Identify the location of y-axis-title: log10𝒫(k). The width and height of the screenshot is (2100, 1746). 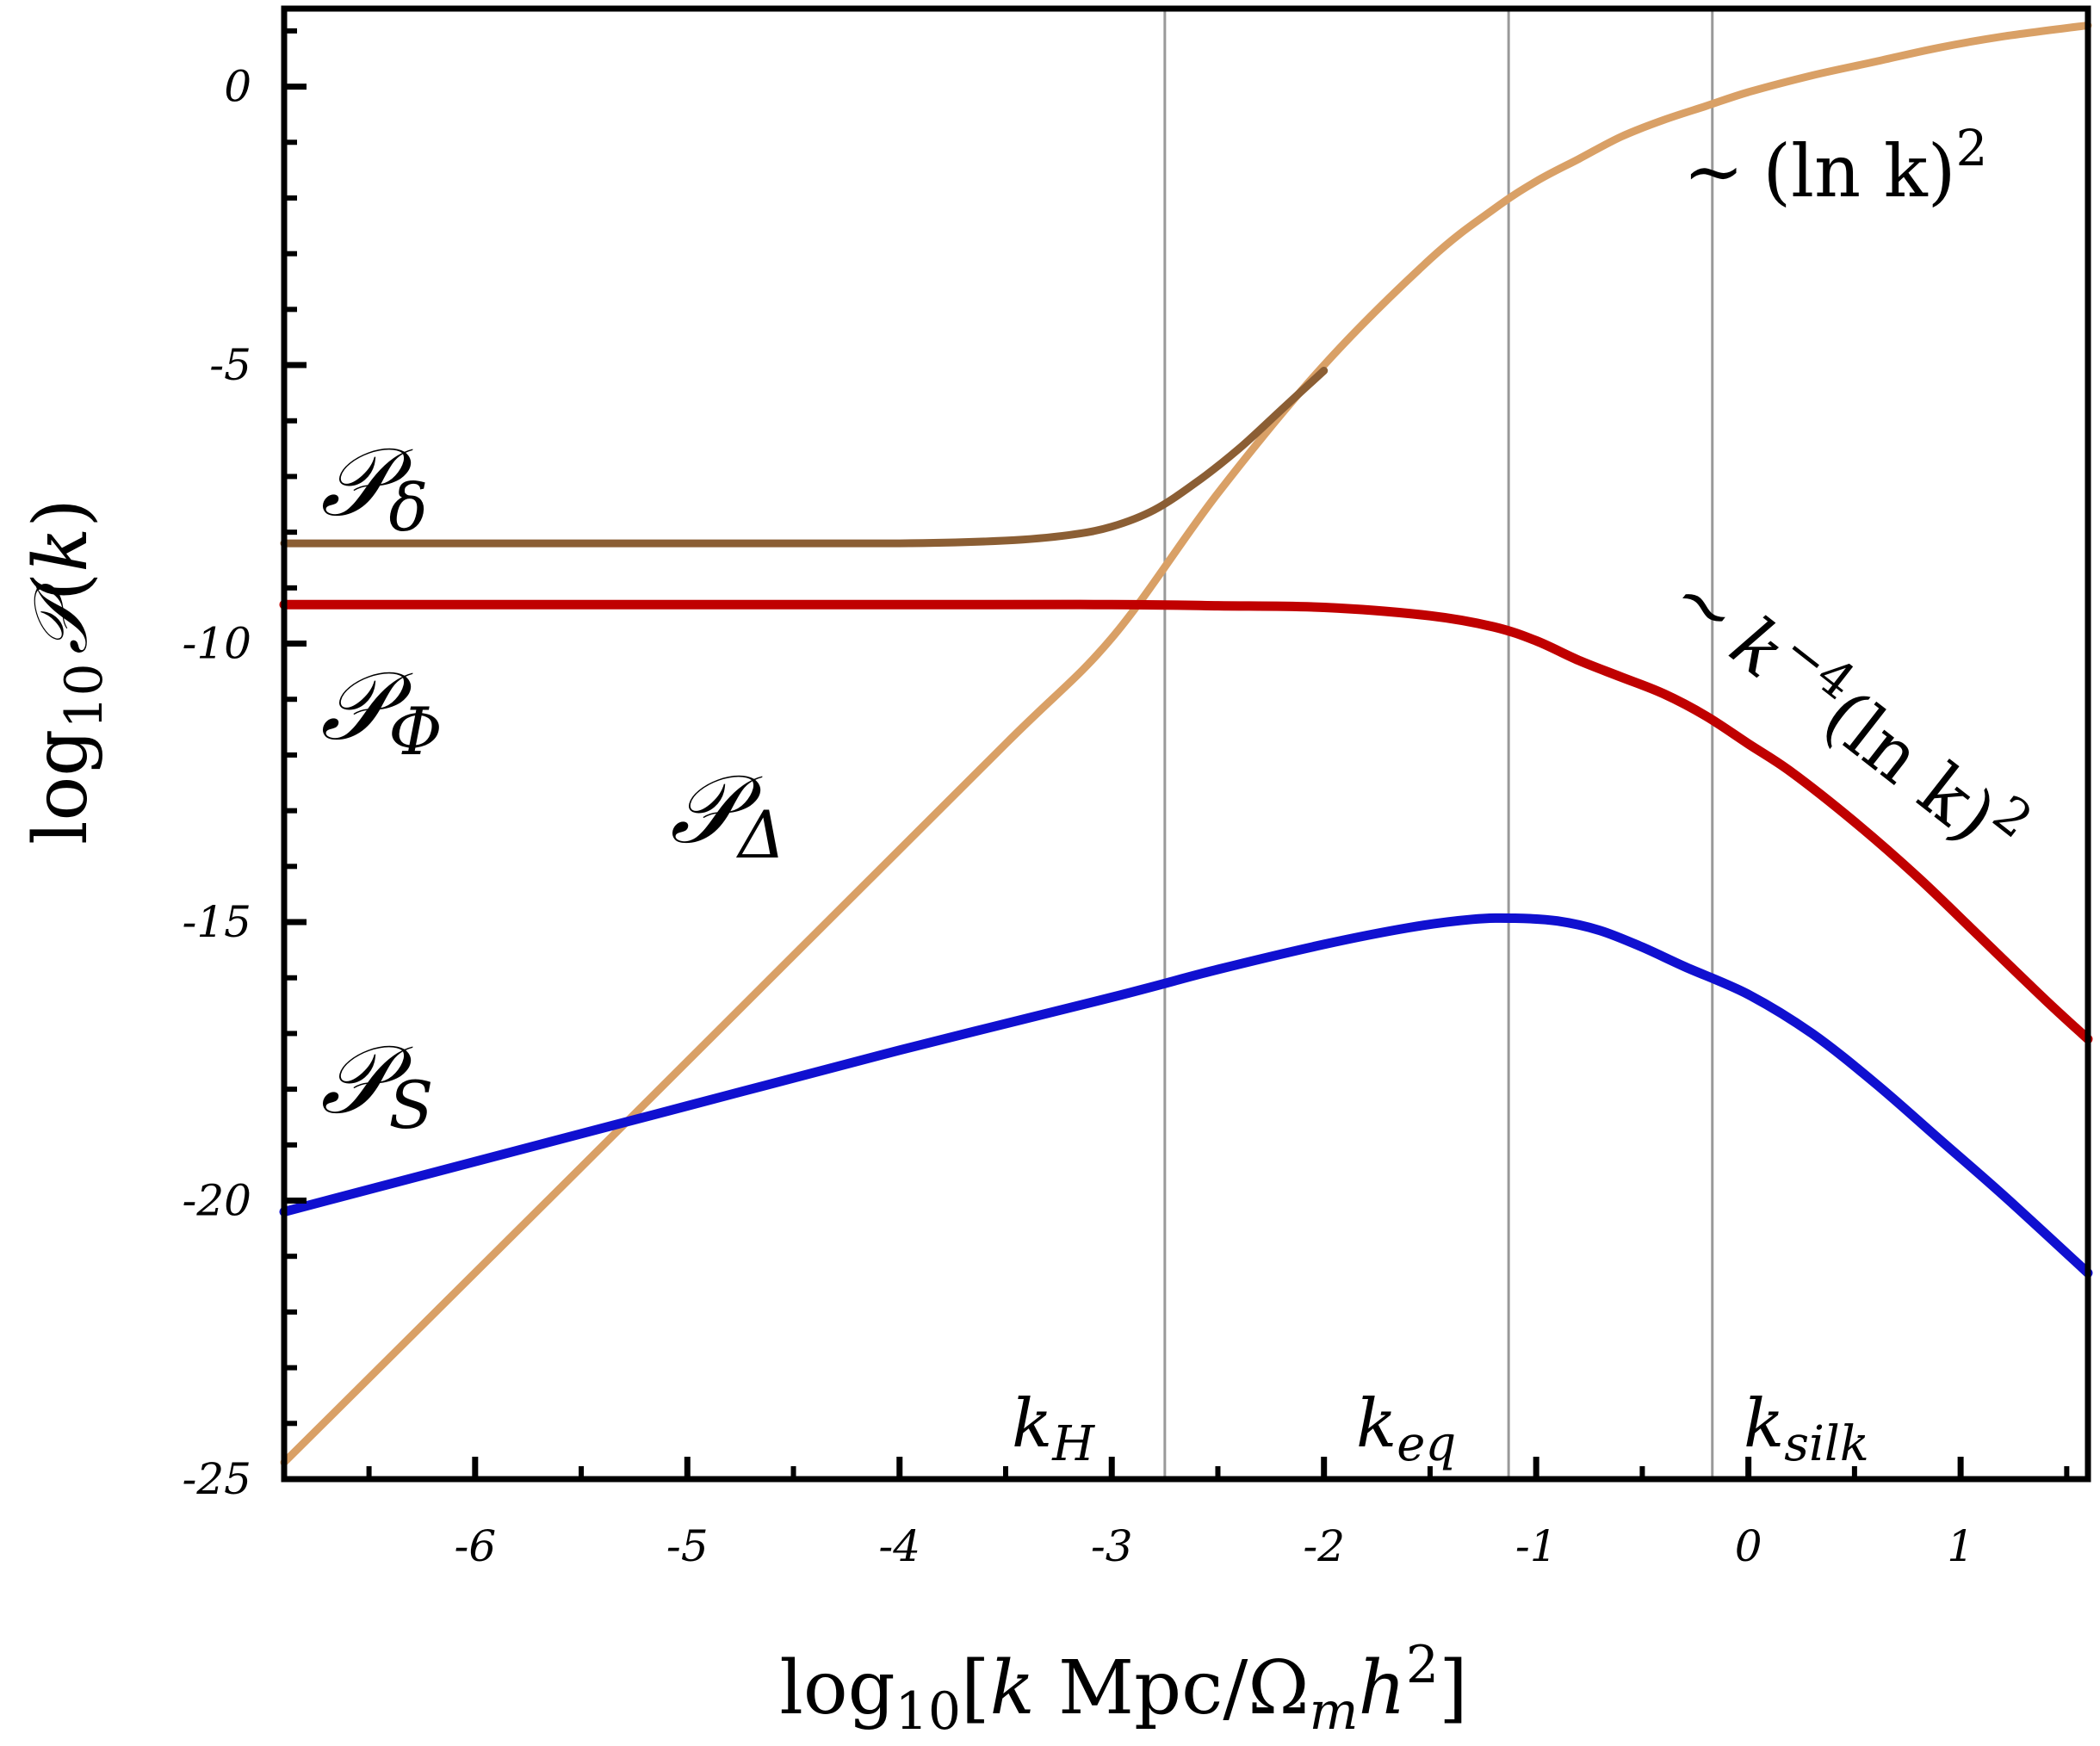
(66, 671).